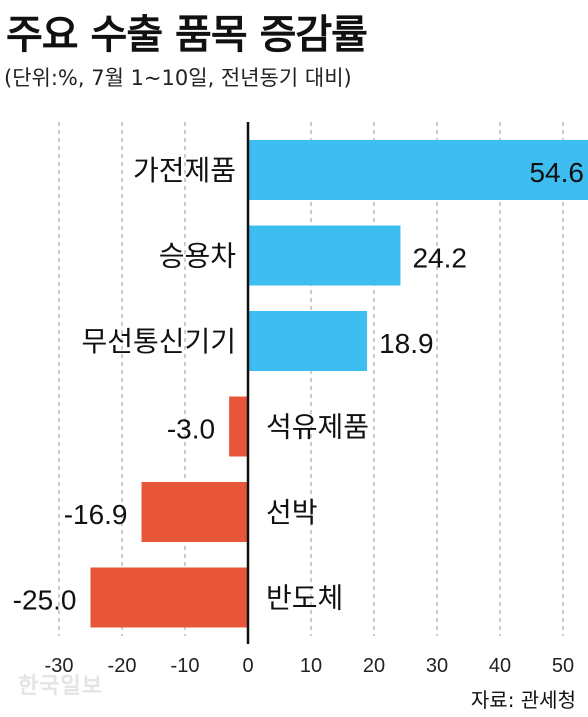 The width and height of the screenshot is (588, 717). I want to click on tick-label-10: 10, so click(311, 666).